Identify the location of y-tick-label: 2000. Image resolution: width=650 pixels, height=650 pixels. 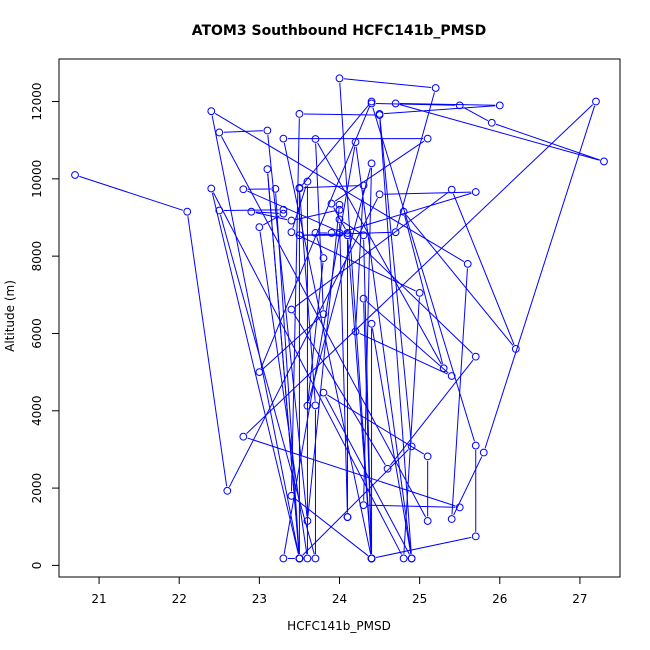
(37, 488).